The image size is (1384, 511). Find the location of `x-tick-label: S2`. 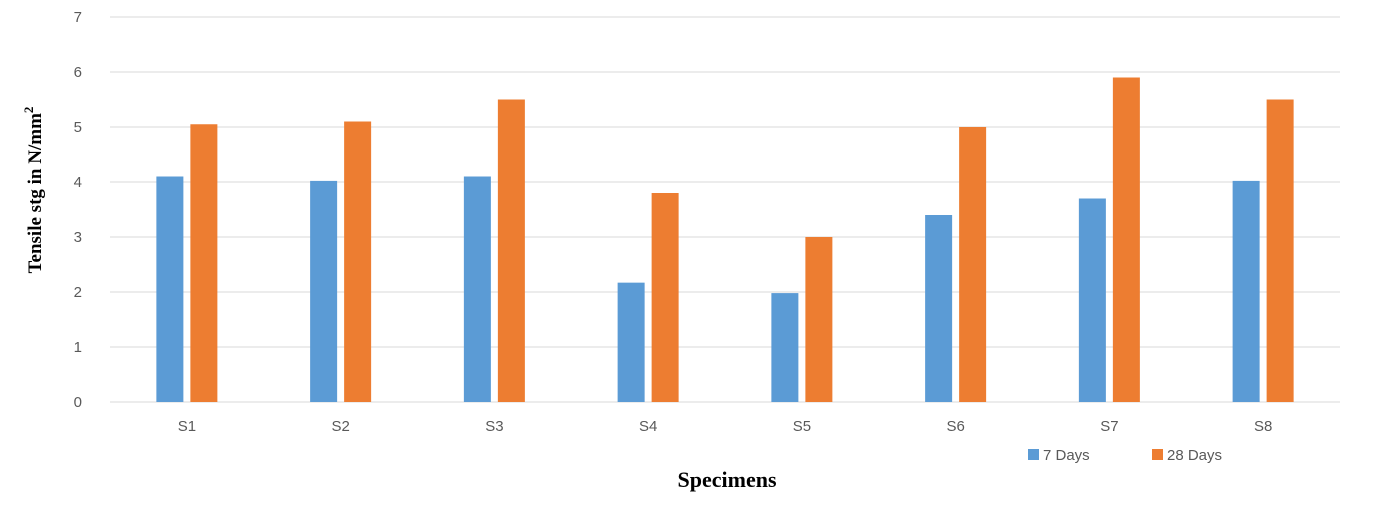

x-tick-label: S2 is located at coordinates (340, 426).